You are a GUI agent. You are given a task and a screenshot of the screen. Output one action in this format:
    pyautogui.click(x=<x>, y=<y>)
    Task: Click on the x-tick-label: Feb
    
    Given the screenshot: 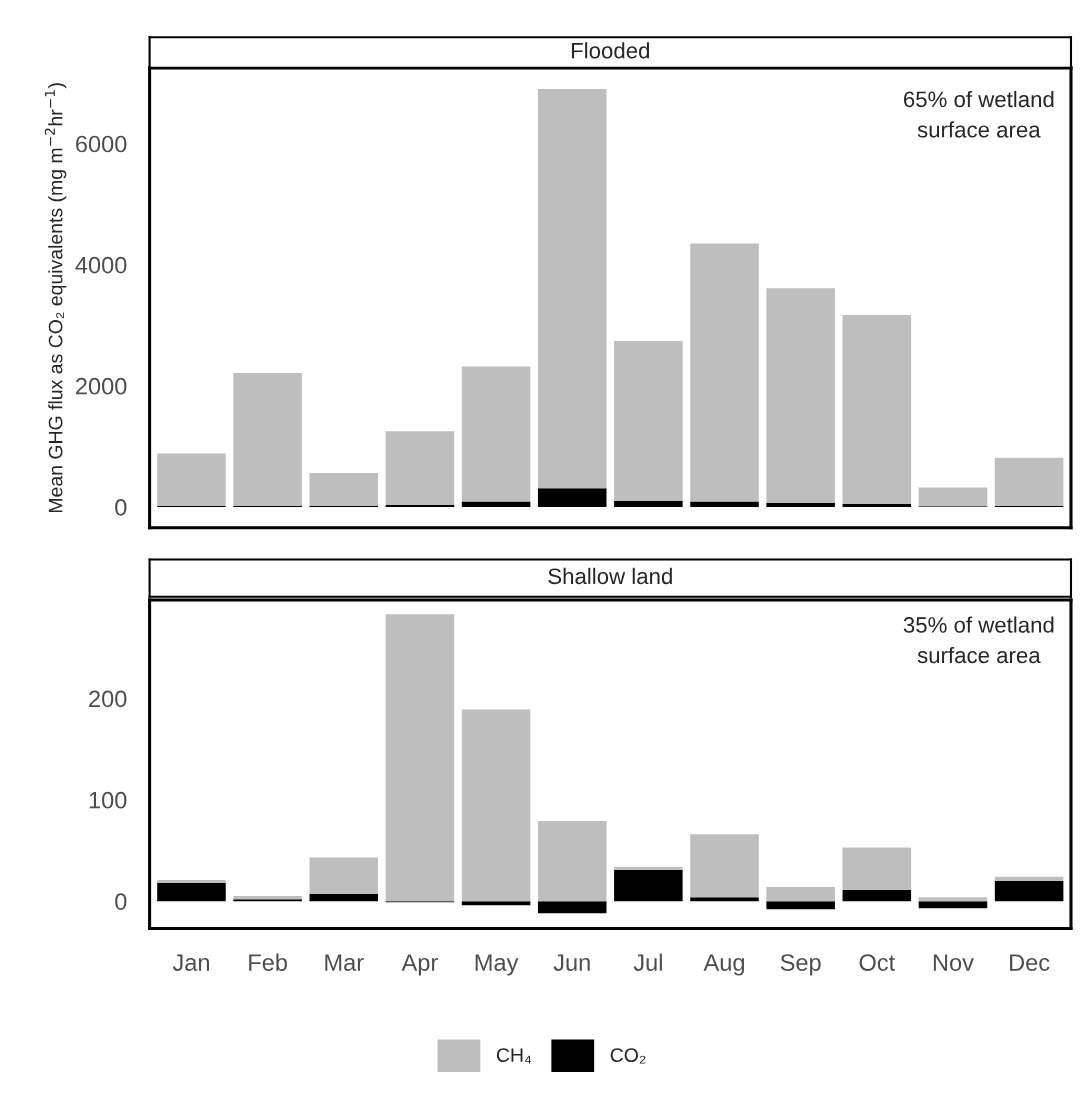 What is the action you would take?
    pyautogui.click(x=268, y=962)
    